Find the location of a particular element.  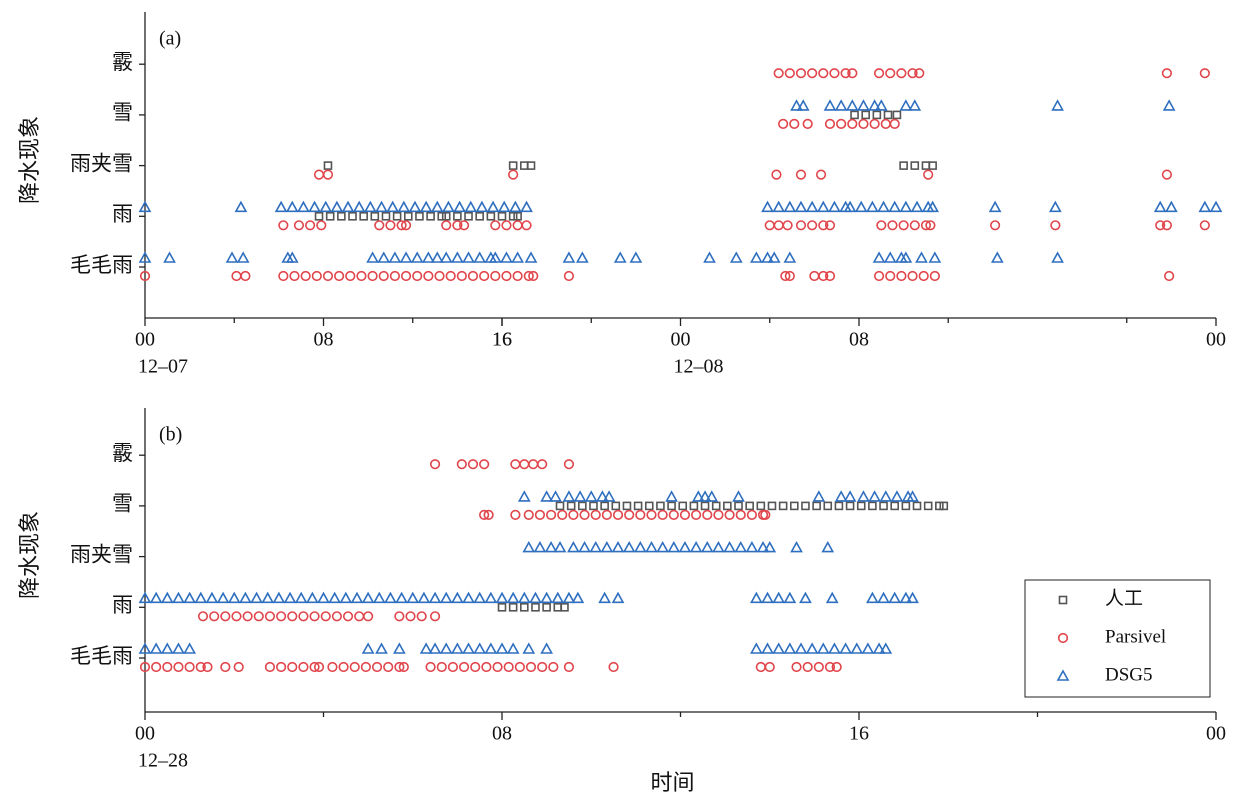

panel-label: (b) is located at coordinates (170, 435).